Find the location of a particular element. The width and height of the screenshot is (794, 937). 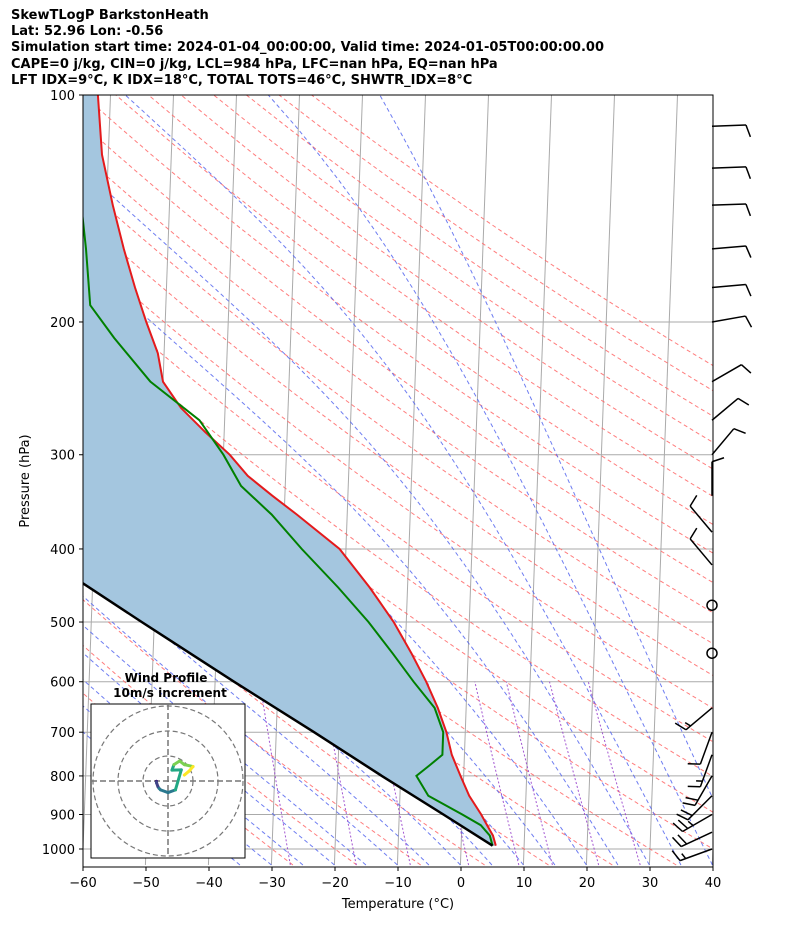

hodograph-segment is located at coordinates (178, 780).